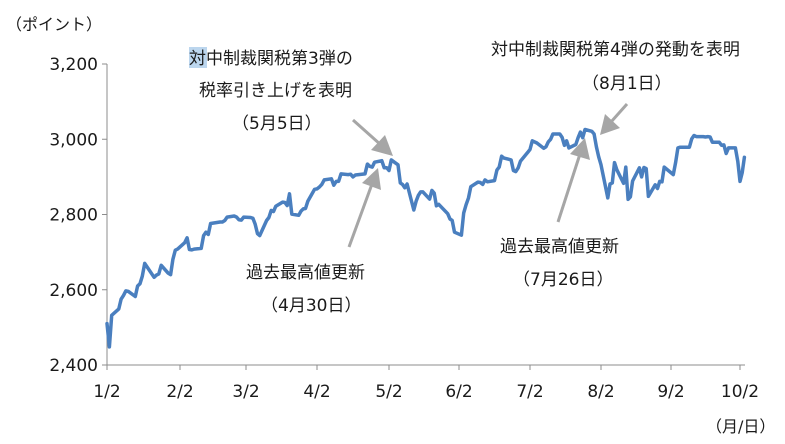 This screenshot has height=444, width=785. I want to click on x-ticks: 1/2 2/2 3/2 4/2 5/2 6/2 7/2 8/2 9/2 10/2, so click(426, 383).